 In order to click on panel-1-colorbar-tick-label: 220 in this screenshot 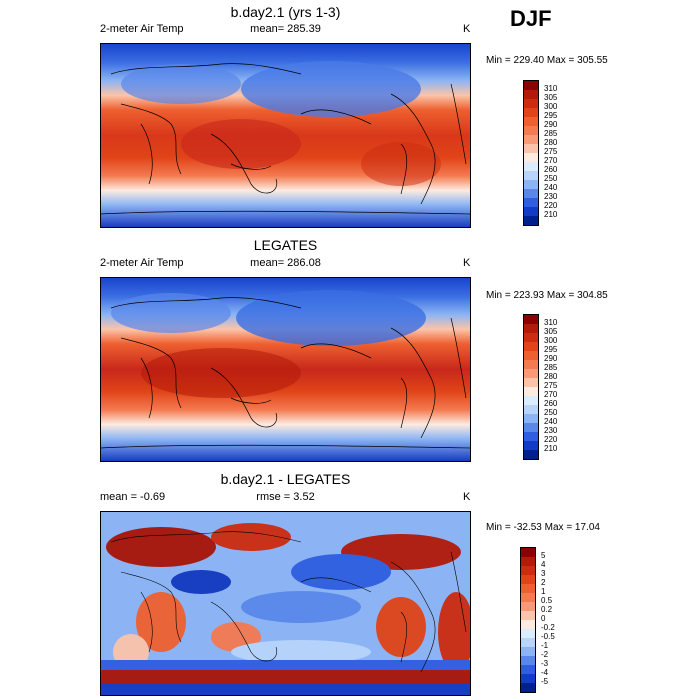, I will do `click(551, 205)`.